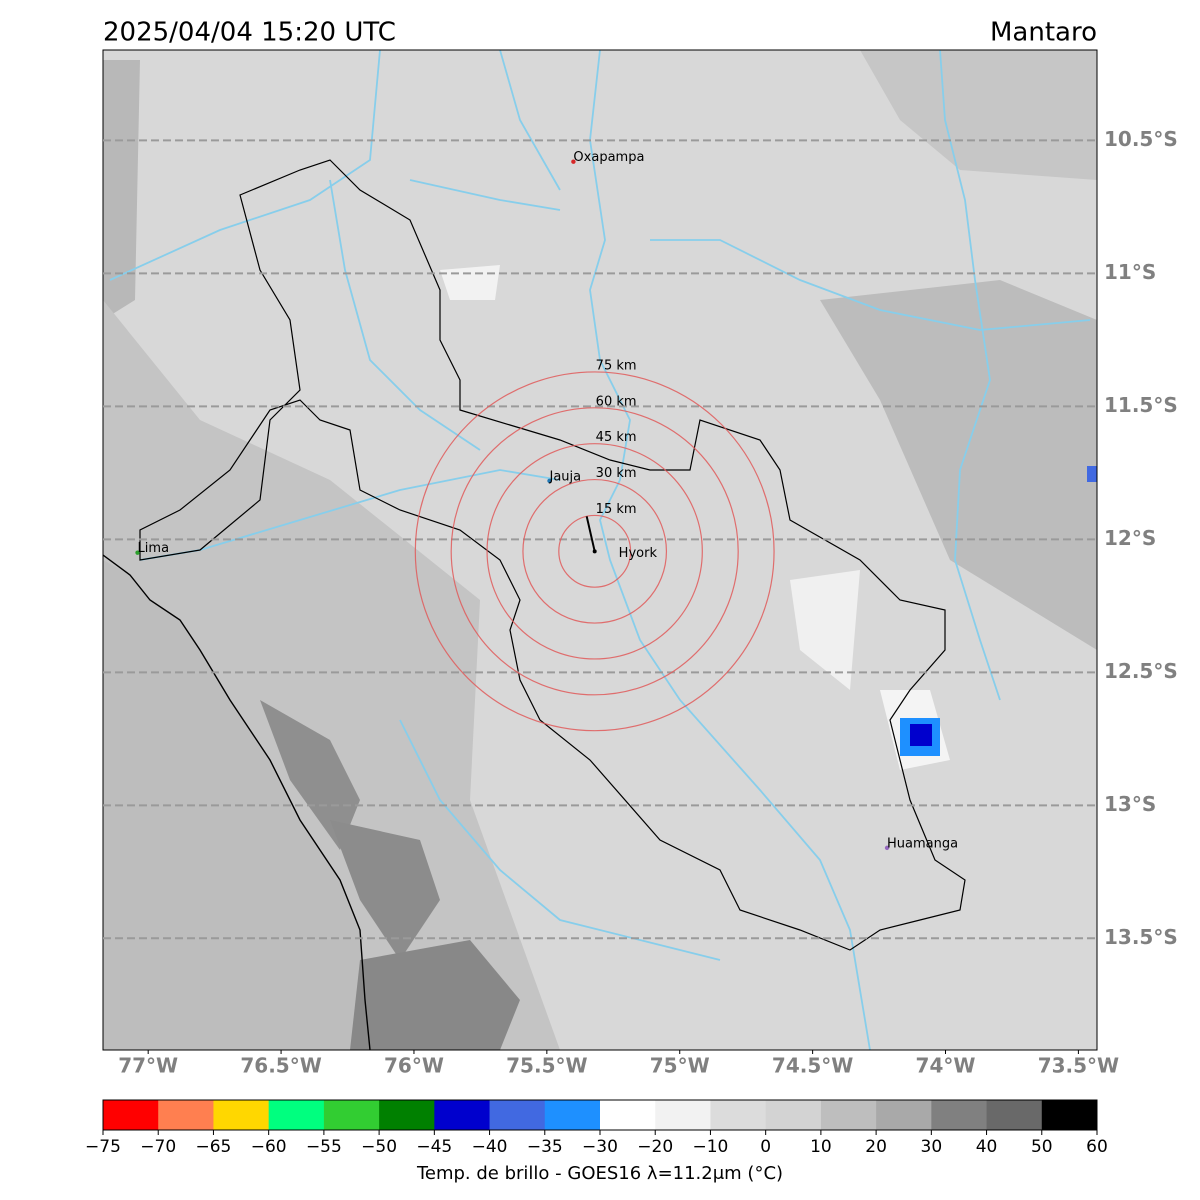 The image size is (1200, 1200). Describe the element at coordinates (434, 1147) in the screenshot. I see `colorbar-tick-label: −45` at that location.